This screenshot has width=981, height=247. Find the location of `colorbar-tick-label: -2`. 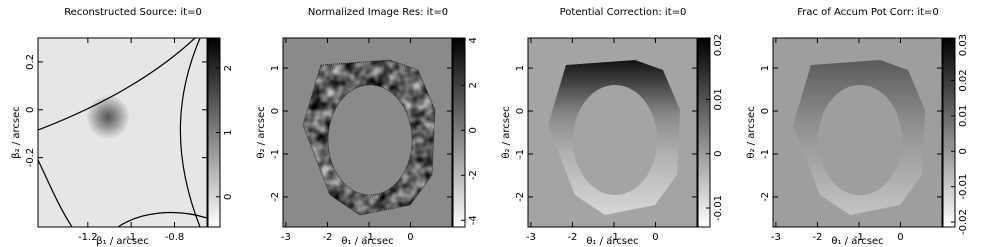

colorbar-tick-label: -2 is located at coordinates (473, 175).